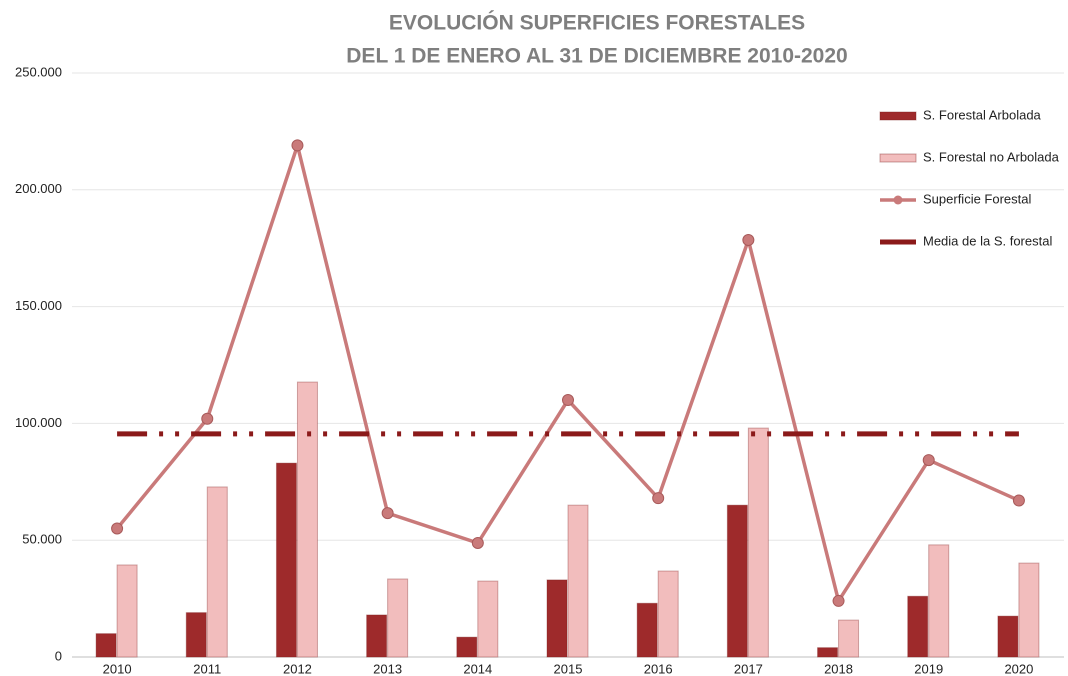  Describe the element at coordinates (38, 305) in the screenshot. I see `y-tick-label: 150.000` at that location.